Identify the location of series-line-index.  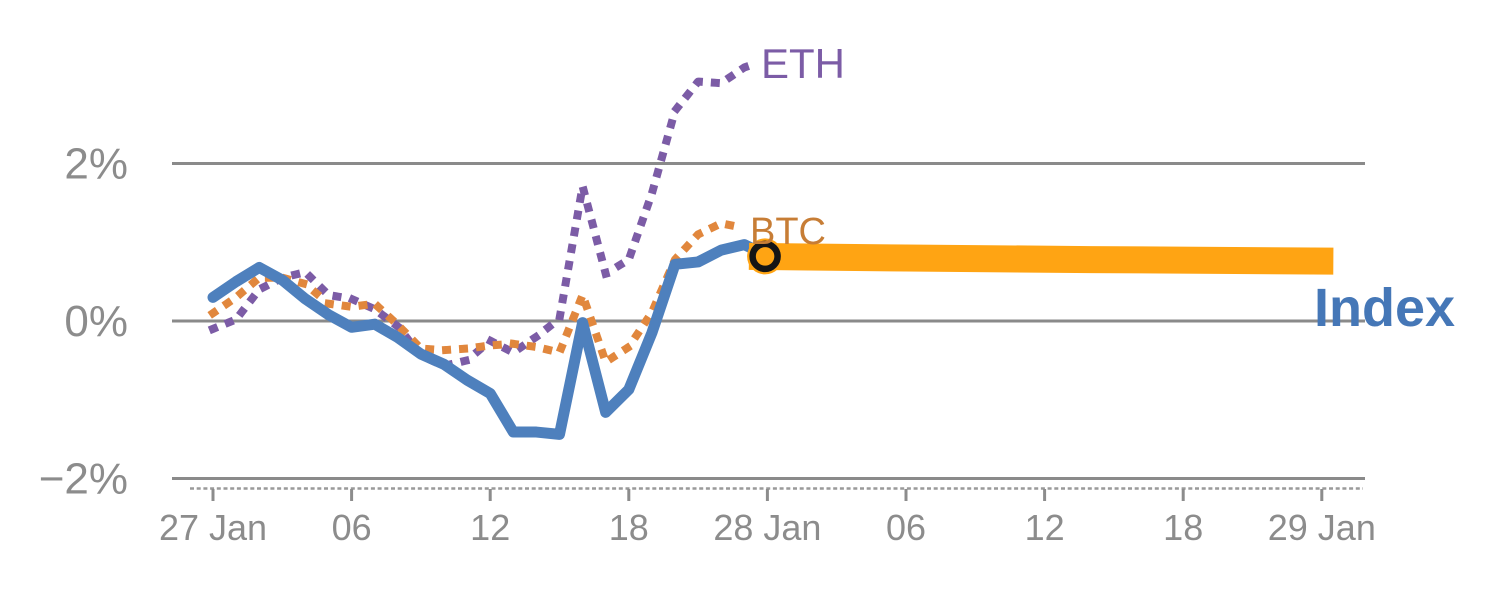
(490, 339).